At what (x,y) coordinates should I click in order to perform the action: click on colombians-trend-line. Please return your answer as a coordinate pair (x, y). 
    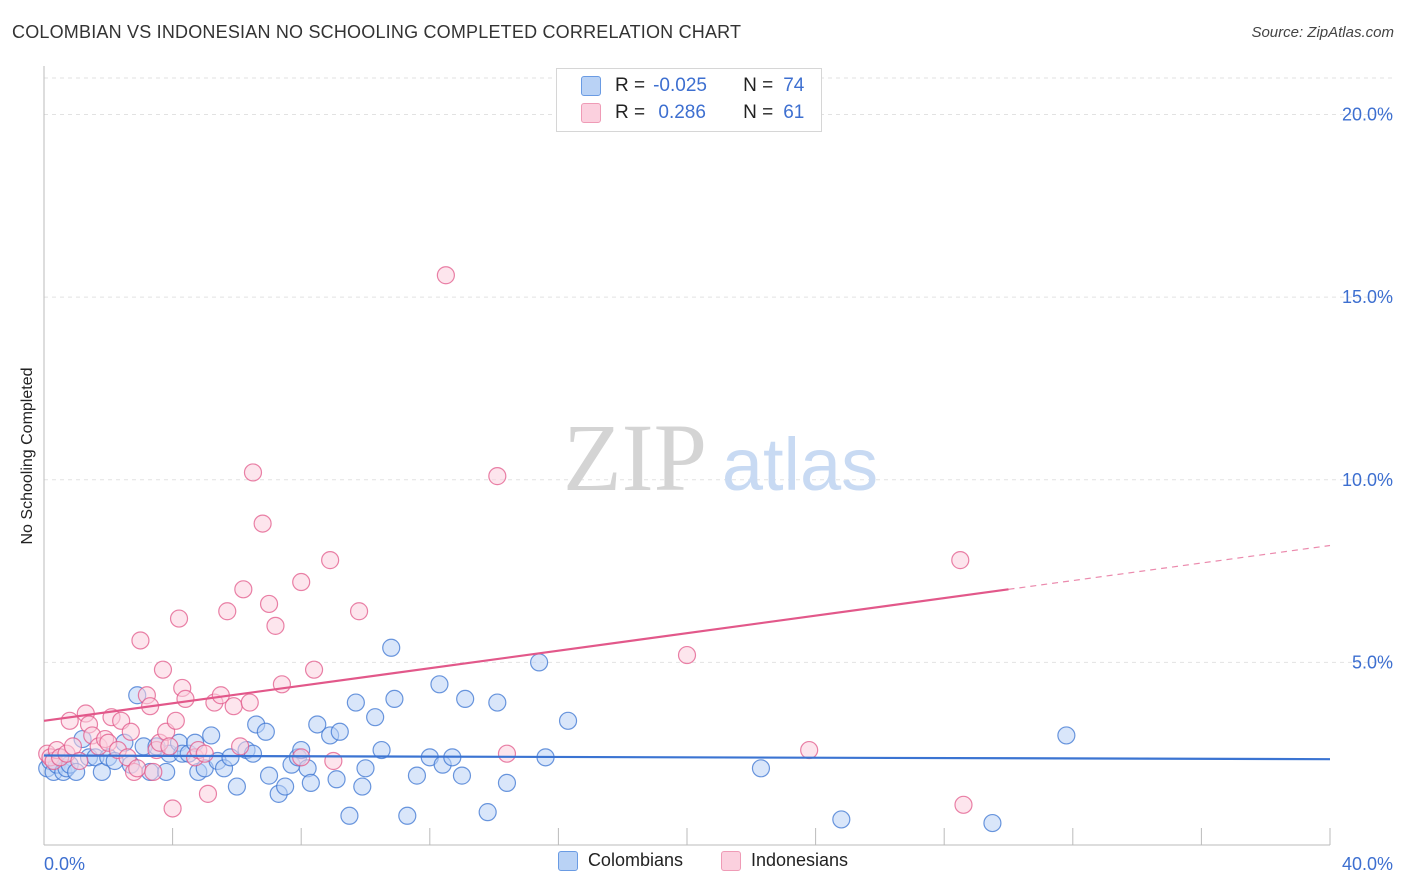
    Looking at the image, I should click on (687, 757).